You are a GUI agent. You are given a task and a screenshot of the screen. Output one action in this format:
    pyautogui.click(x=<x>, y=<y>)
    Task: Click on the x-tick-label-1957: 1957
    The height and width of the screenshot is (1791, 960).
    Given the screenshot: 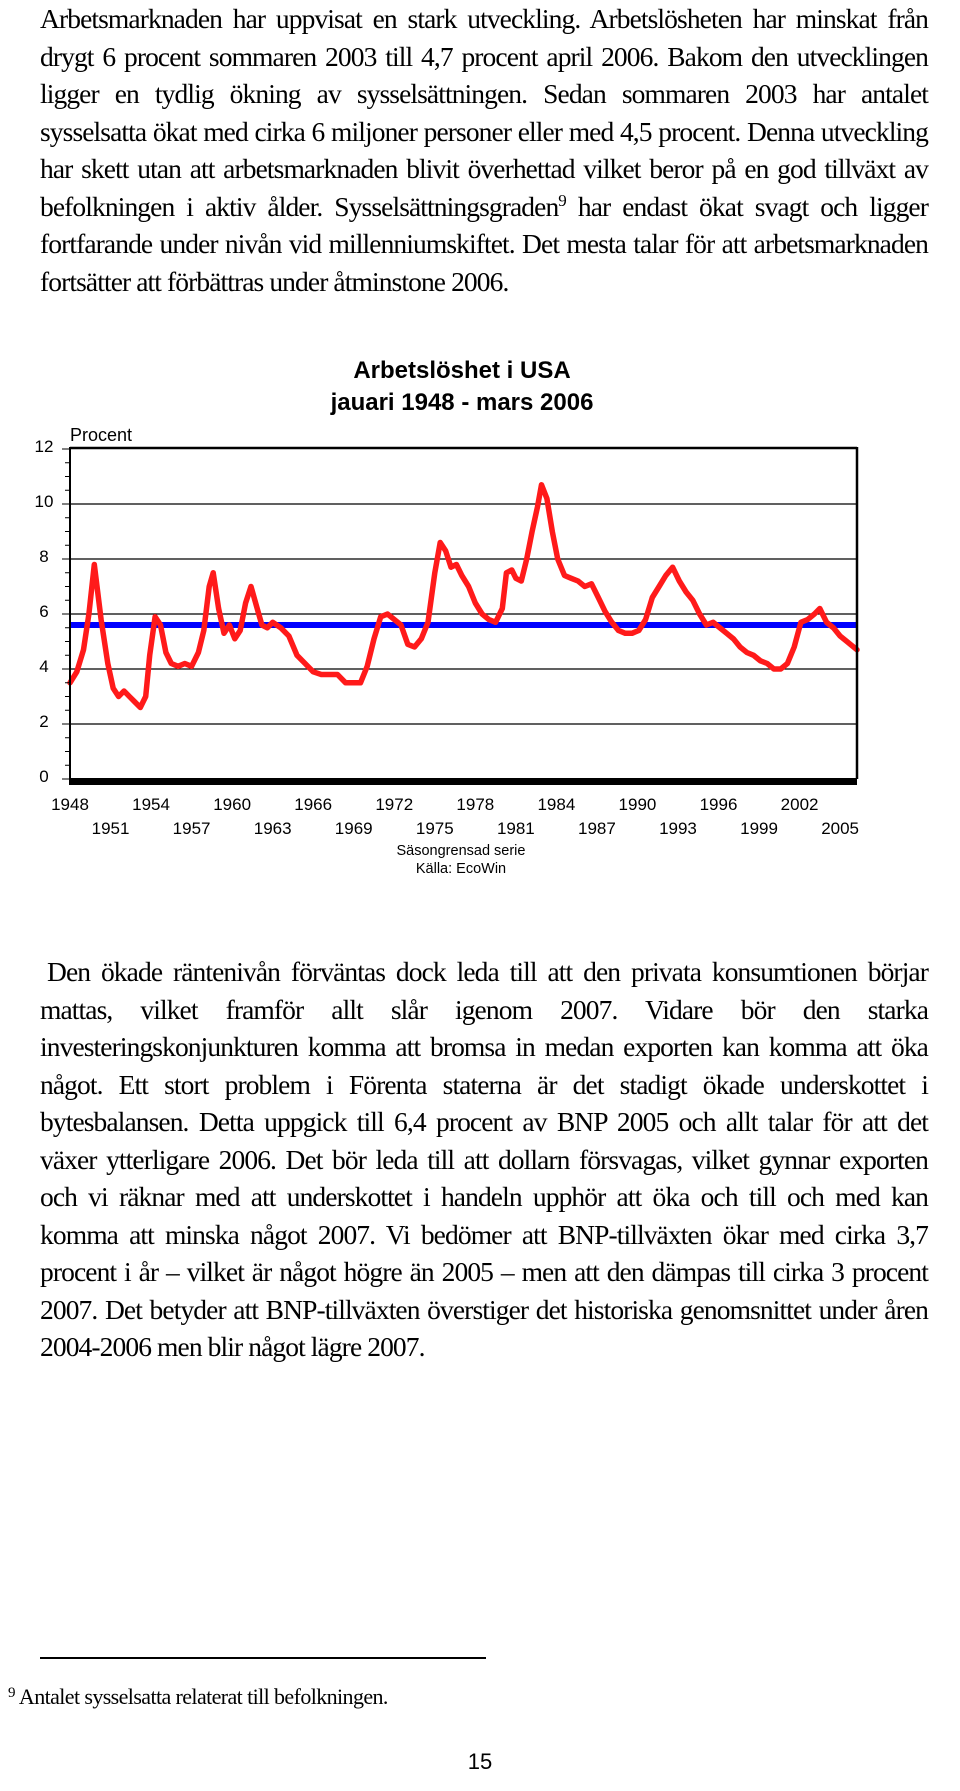 What is the action you would take?
    pyautogui.click(x=192, y=828)
    